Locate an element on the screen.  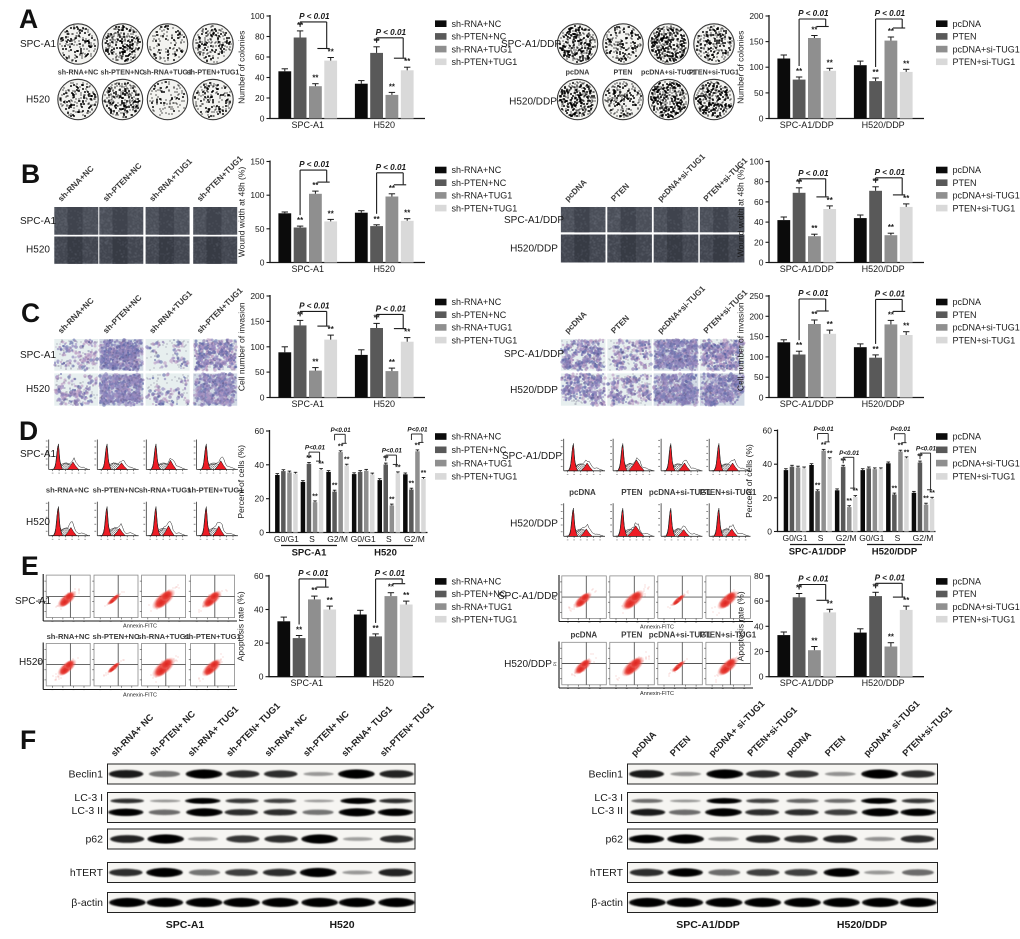
svg-text: F is located at coordinates (28, 740).